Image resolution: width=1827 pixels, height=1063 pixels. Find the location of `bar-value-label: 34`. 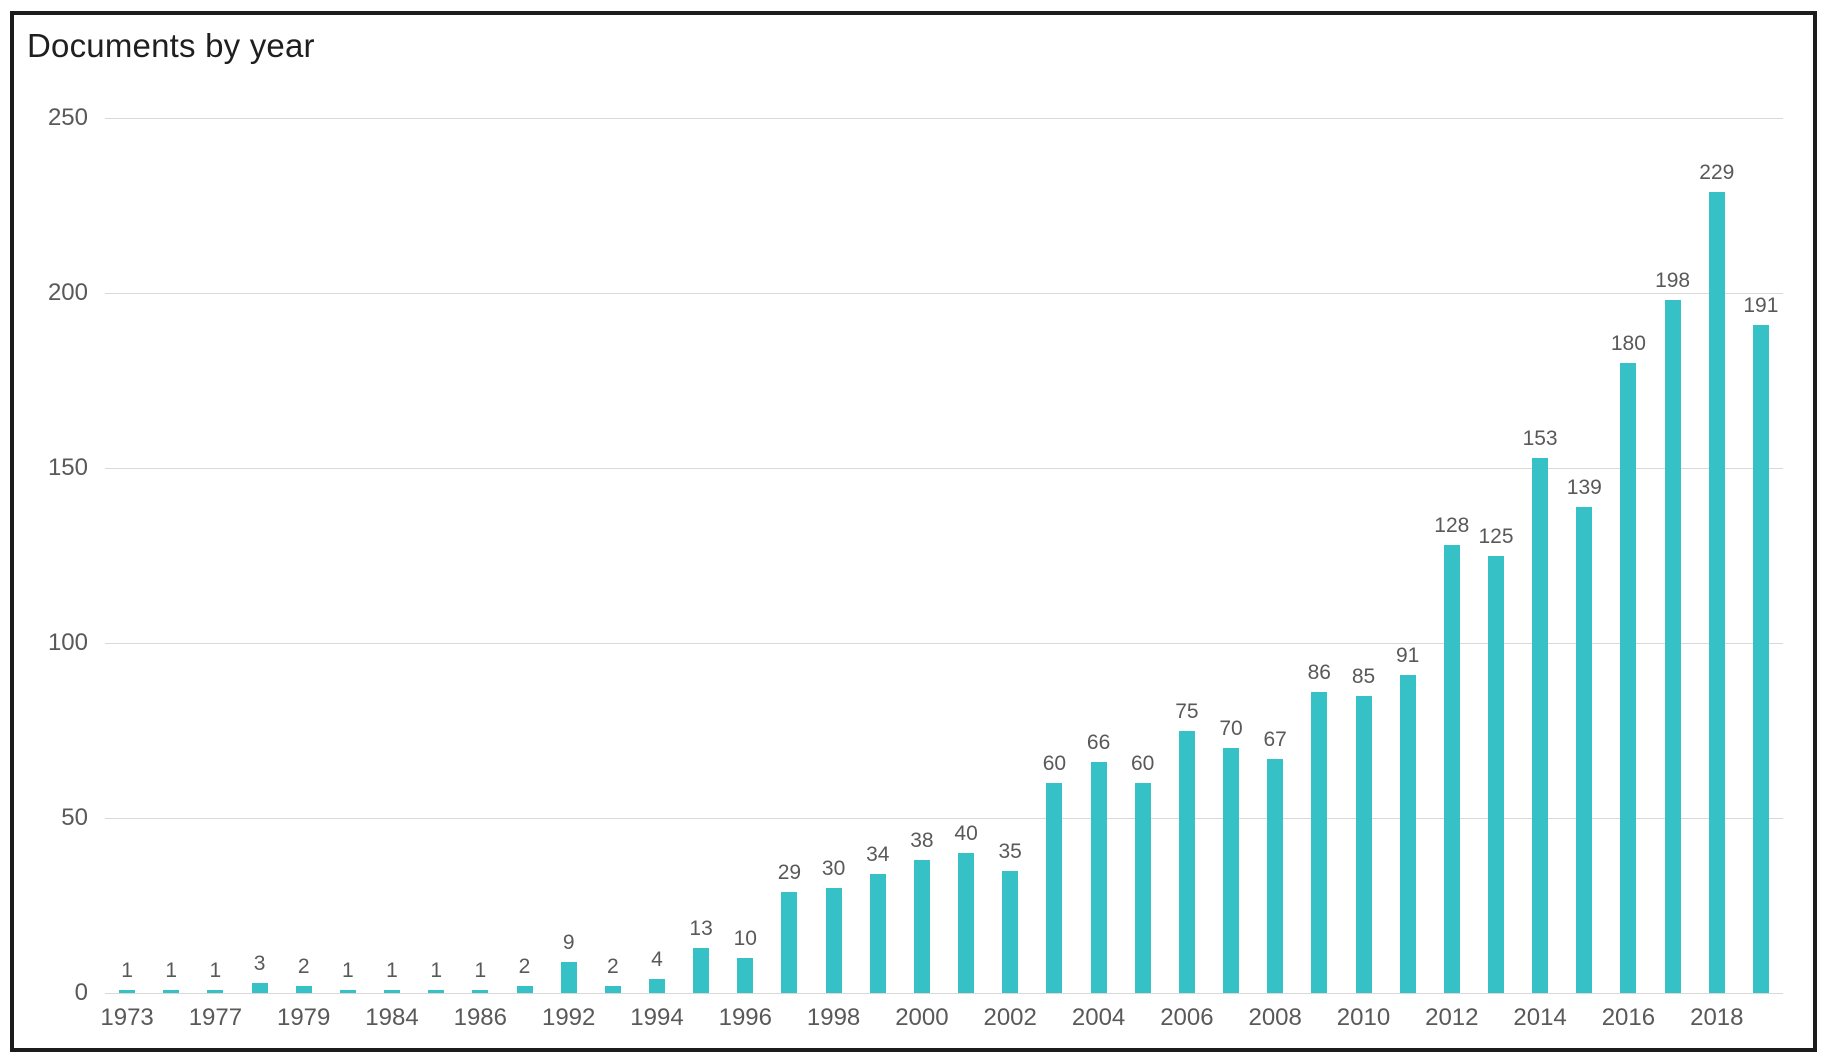

bar-value-label: 34 is located at coordinates (878, 854).